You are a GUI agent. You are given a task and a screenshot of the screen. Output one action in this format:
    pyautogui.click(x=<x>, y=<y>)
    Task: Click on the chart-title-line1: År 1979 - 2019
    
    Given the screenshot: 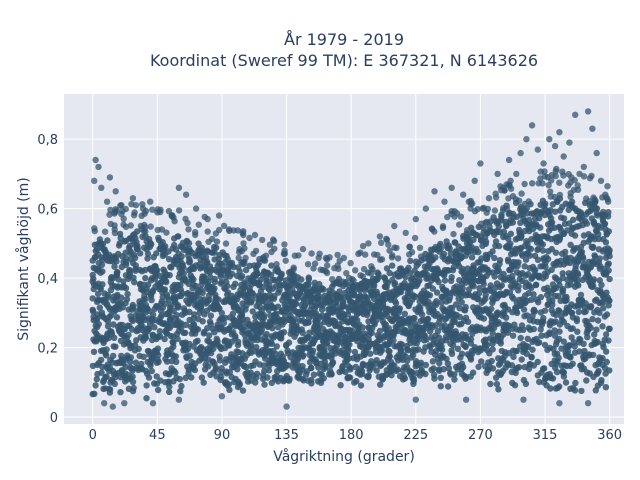 What is the action you would take?
    pyautogui.click(x=344, y=39)
    